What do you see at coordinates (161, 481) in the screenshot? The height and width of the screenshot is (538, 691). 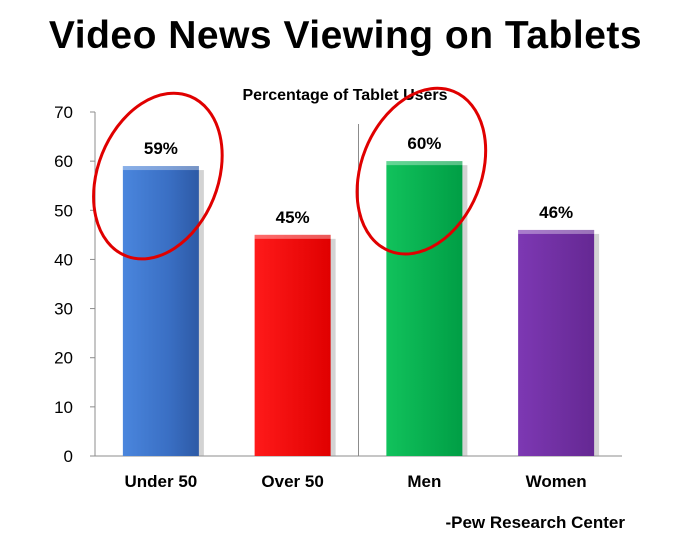 I see `x-tick-label: Under 50` at bounding box center [161, 481].